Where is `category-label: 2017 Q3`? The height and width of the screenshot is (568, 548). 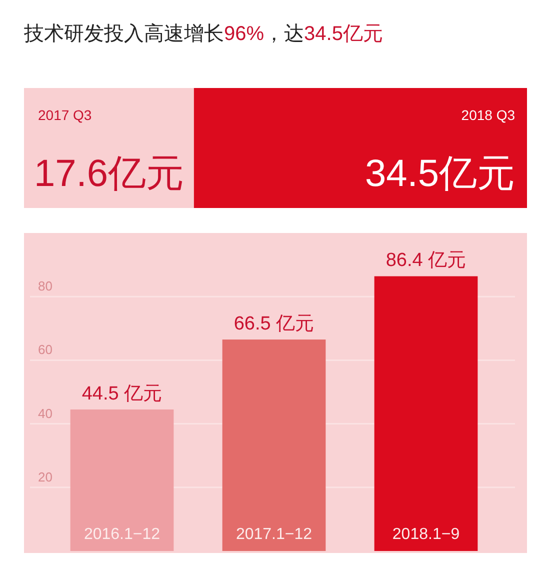
category-label: 2017 Q3 is located at coordinates (65, 115).